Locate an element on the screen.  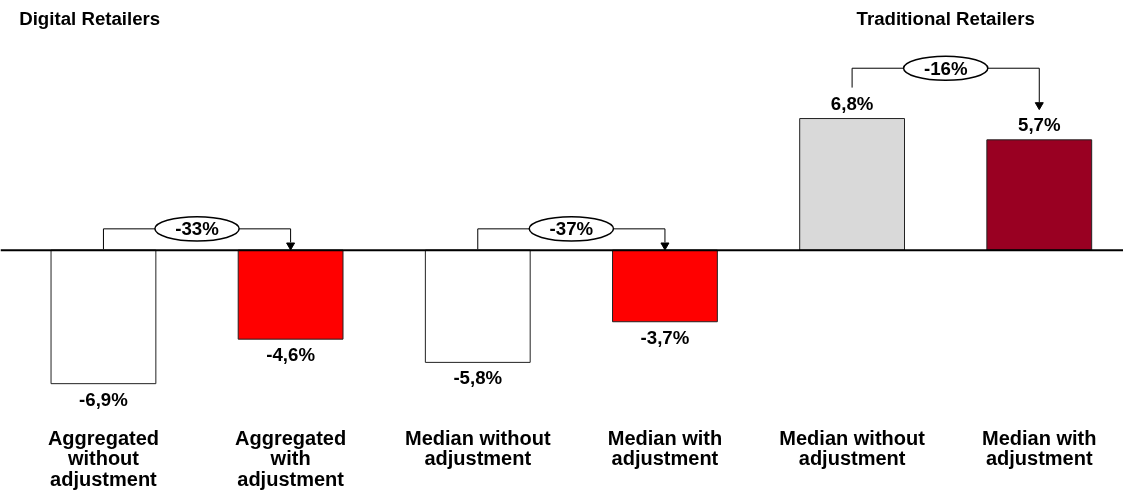
text: Digital Retailers is located at coordinates (90, 19).